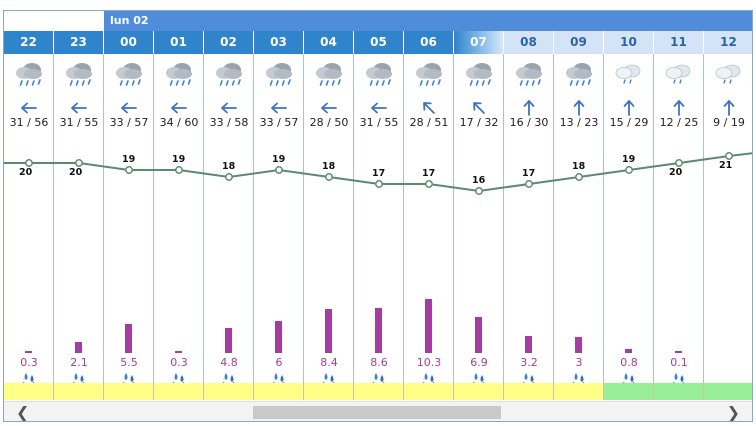 This screenshot has height=426, width=756. What do you see at coordinates (229, 208) in the screenshot?
I see `hour-column: 02 33 / 58 4.8` at bounding box center [229, 208].